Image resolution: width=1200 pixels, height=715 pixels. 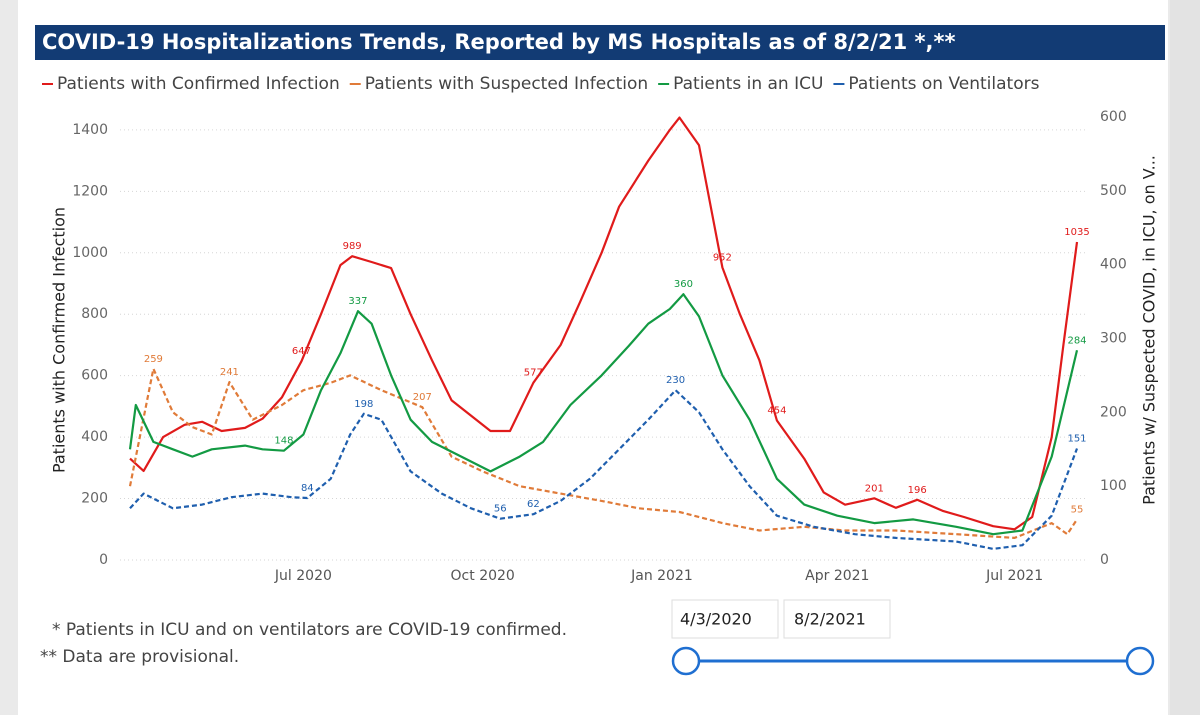 I want to click on data-label: 284, so click(x=1076, y=340).